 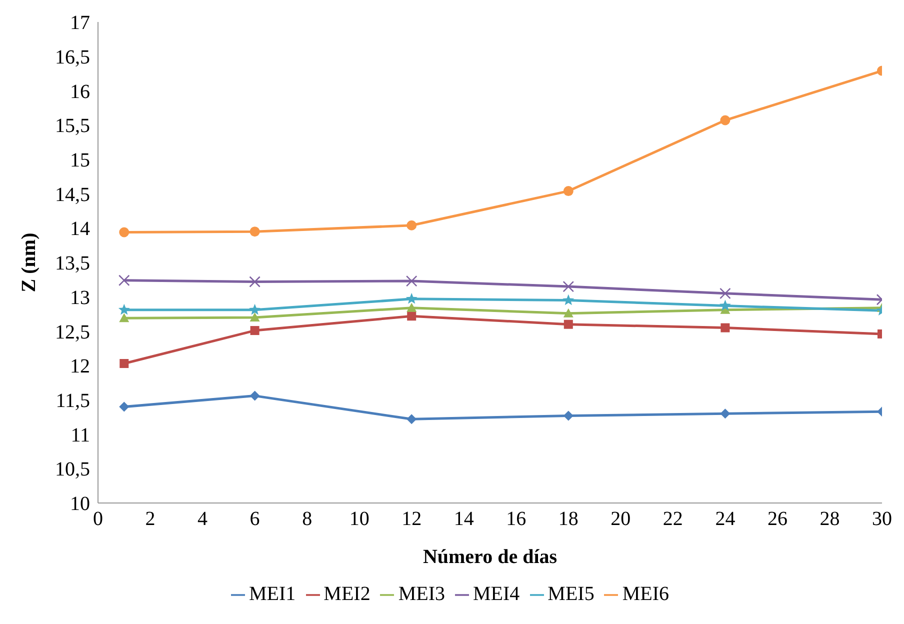 I want to click on x-tick-label: 16, so click(x=516, y=519).